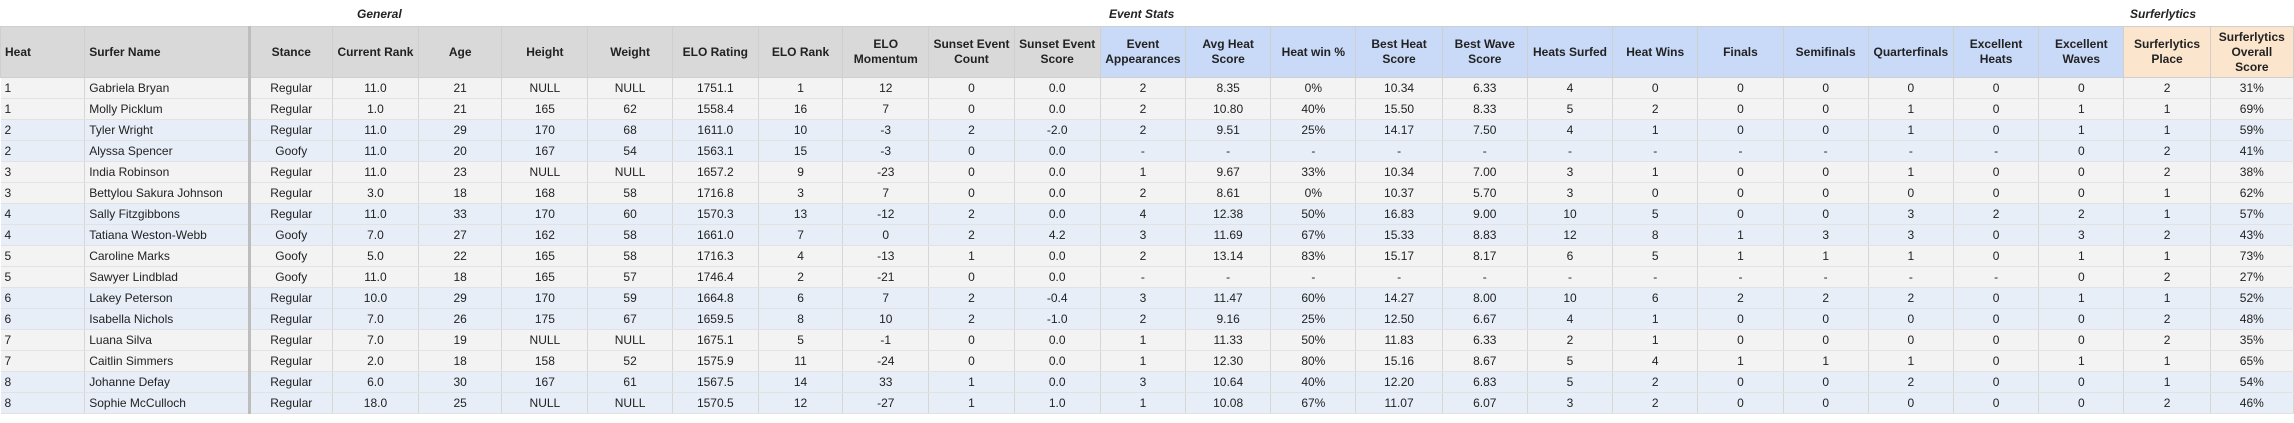 This screenshot has height=423, width=2294. Describe the element at coordinates (801, 361) in the screenshot. I see `table-cell: 11` at that location.